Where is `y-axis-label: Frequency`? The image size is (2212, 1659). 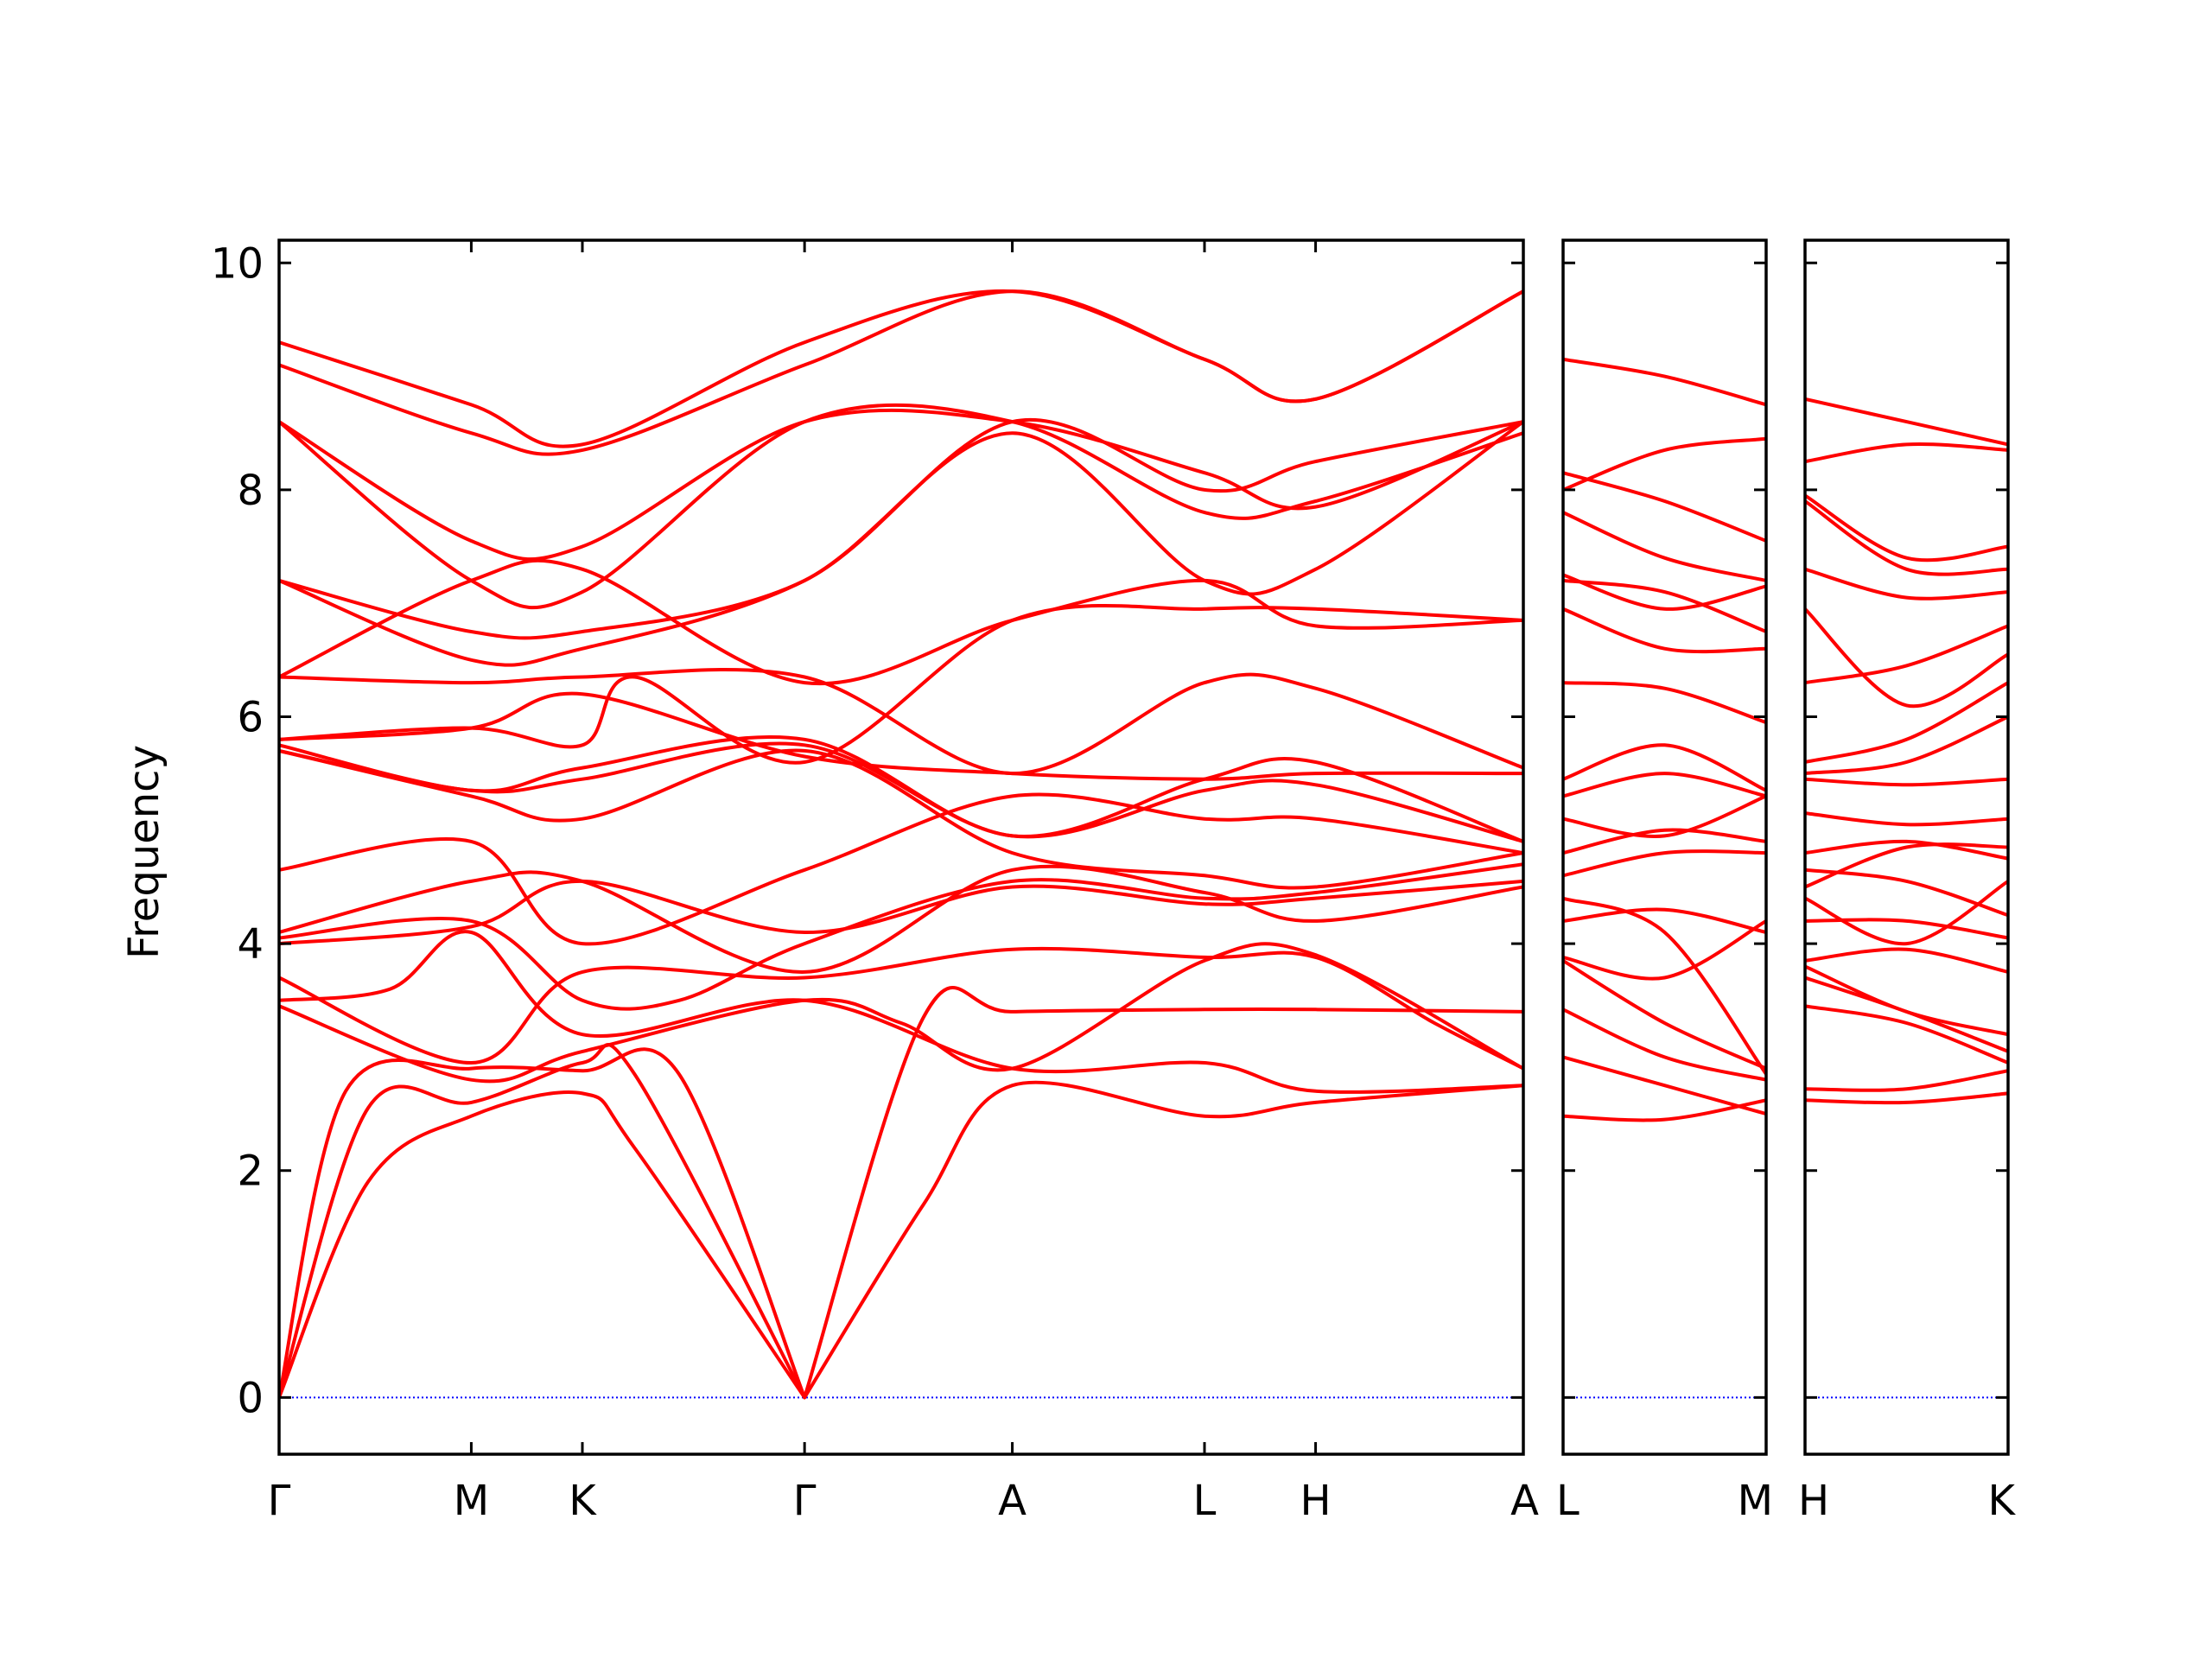 y-axis-label: Frequency is located at coordinates (144, 852).